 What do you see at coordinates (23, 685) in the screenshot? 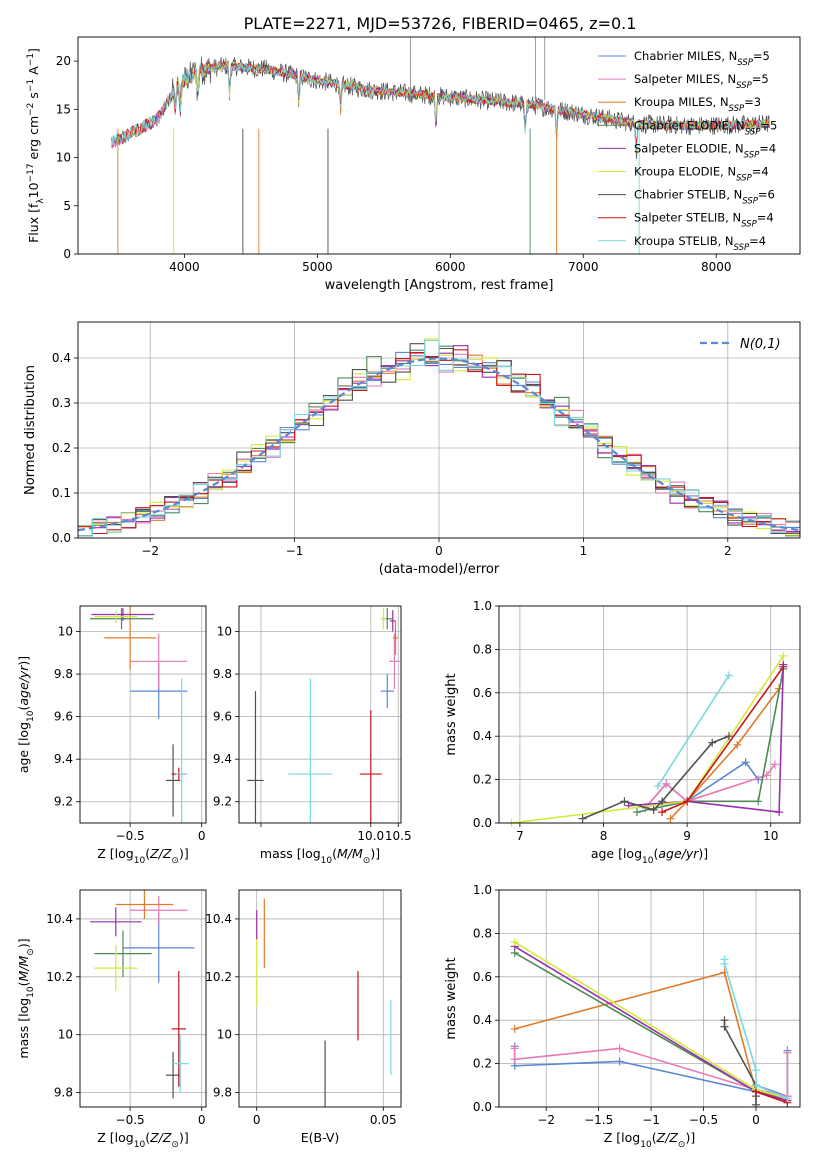
I see `label-part: age/yr` at bounding box center [23, 685].